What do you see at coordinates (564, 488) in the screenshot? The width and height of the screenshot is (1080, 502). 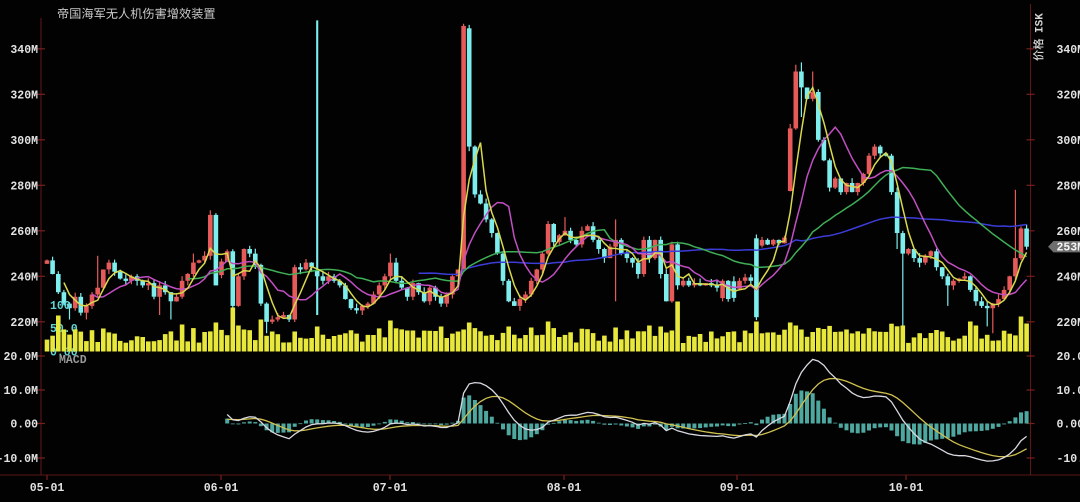 I see `svg-text: 08-01` at bounding box center [564, 488].